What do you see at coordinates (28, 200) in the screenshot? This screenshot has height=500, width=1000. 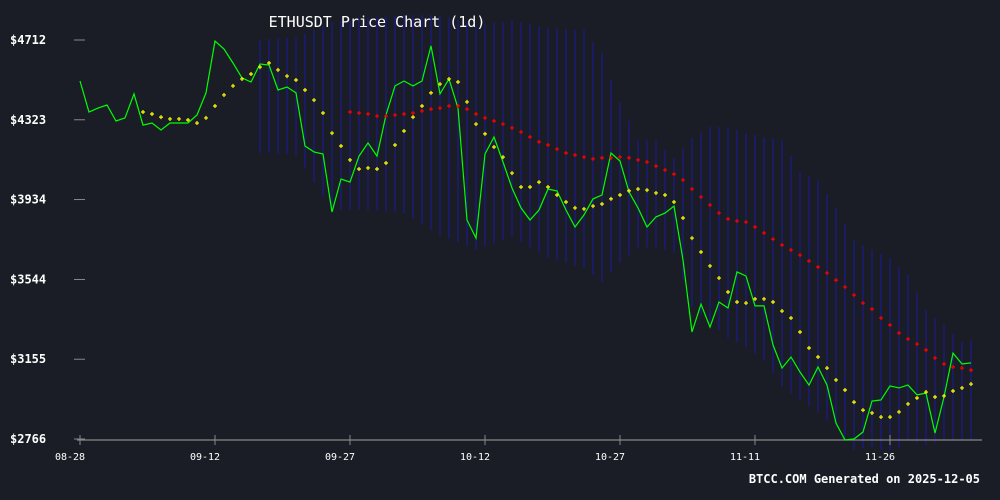 I see `y-tick-label: $3934` at bounding box center [28, 200].